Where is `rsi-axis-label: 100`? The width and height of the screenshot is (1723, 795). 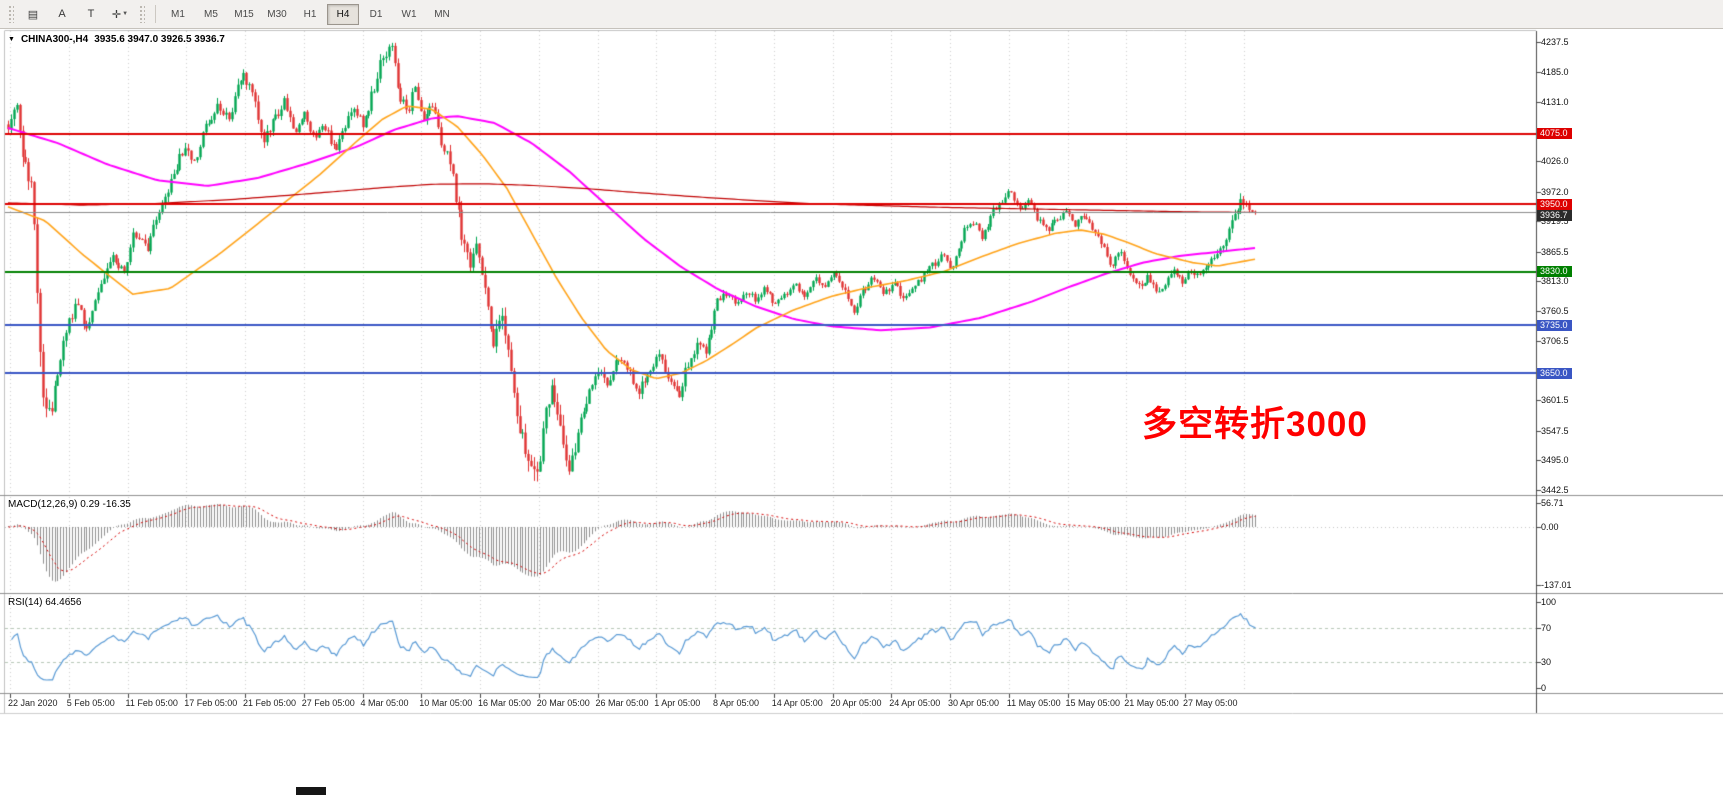
rsi-axis-label: 100 is located at coordinates (1549, 602).